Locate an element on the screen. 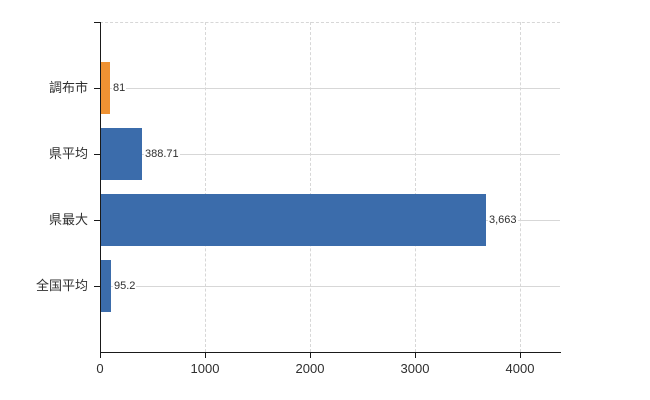 The width and height of the screenshot is (650, 400). plot-top-border is located at coordinates (330, 22).